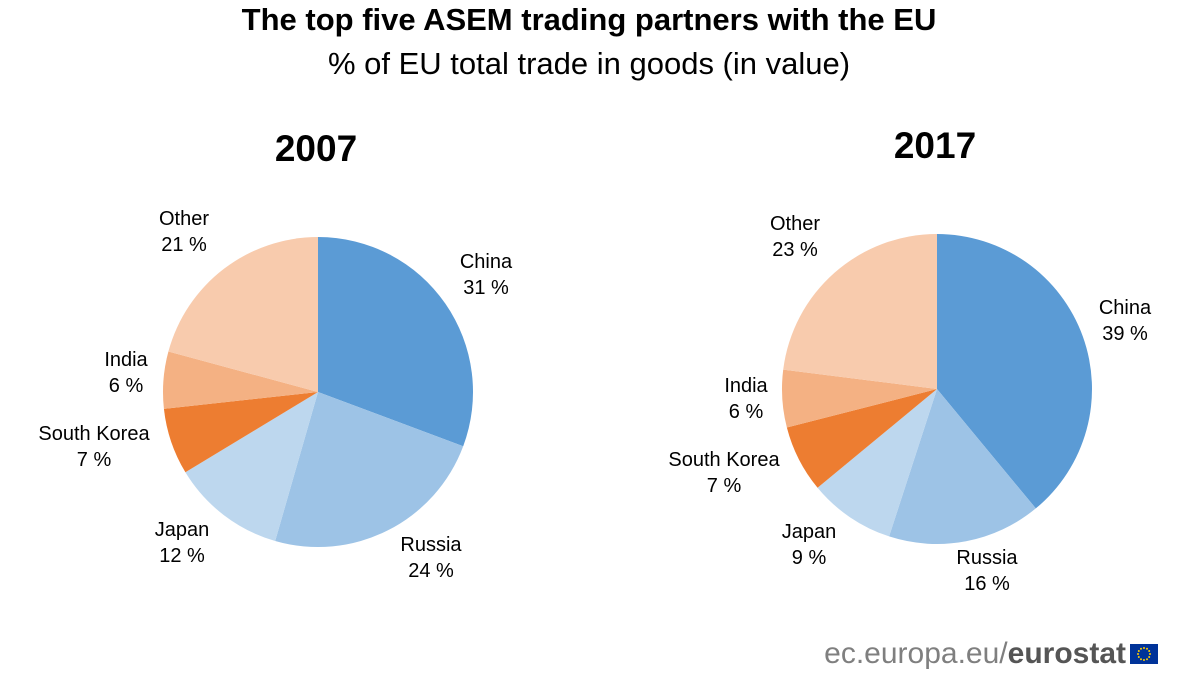 This screenshot has height=689, width=1200. I want to click on slice-value-japan: 12 %, so click(182, 556).